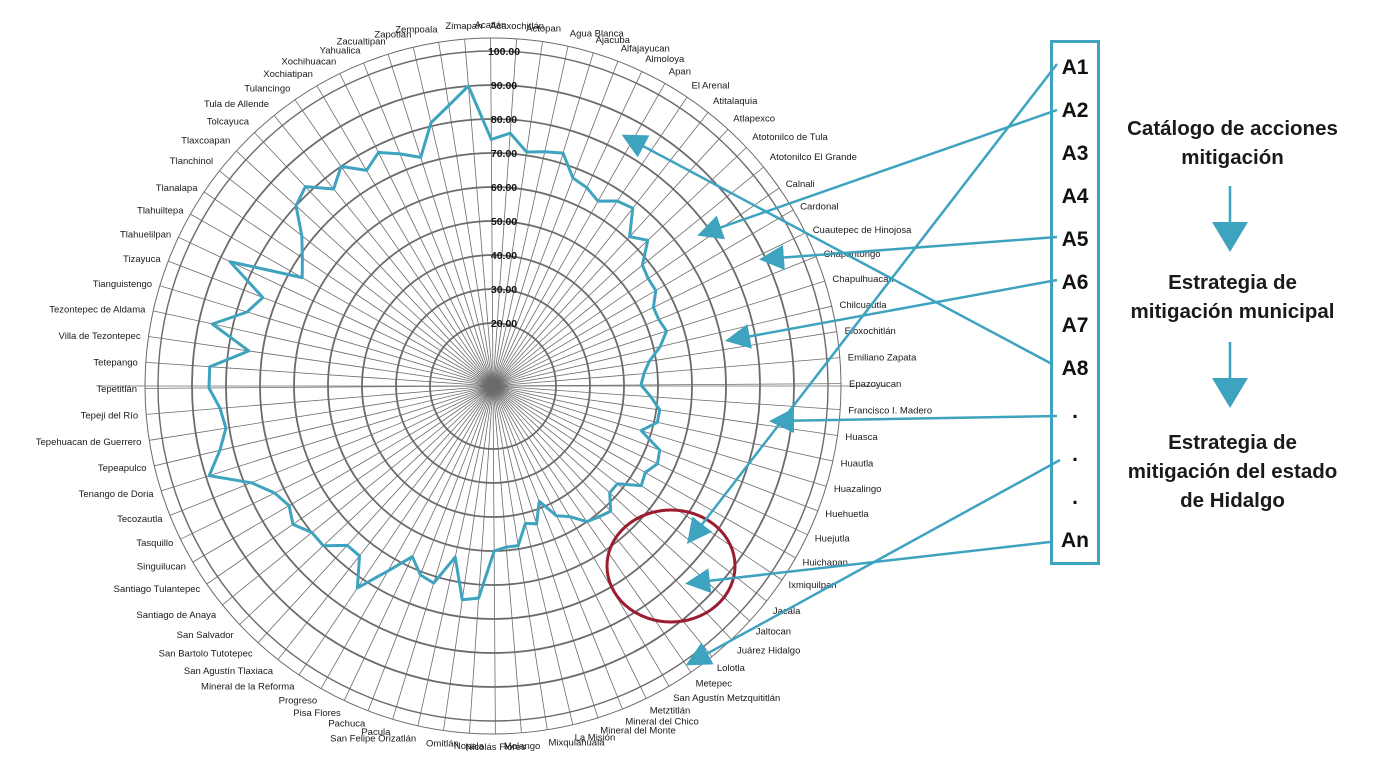 This screenshot has height=765, width=1377. What do you see at coordinates (787, 611) in the screenshot?
I see `municipality-label: Jacala` at bounding box center [787, 611].